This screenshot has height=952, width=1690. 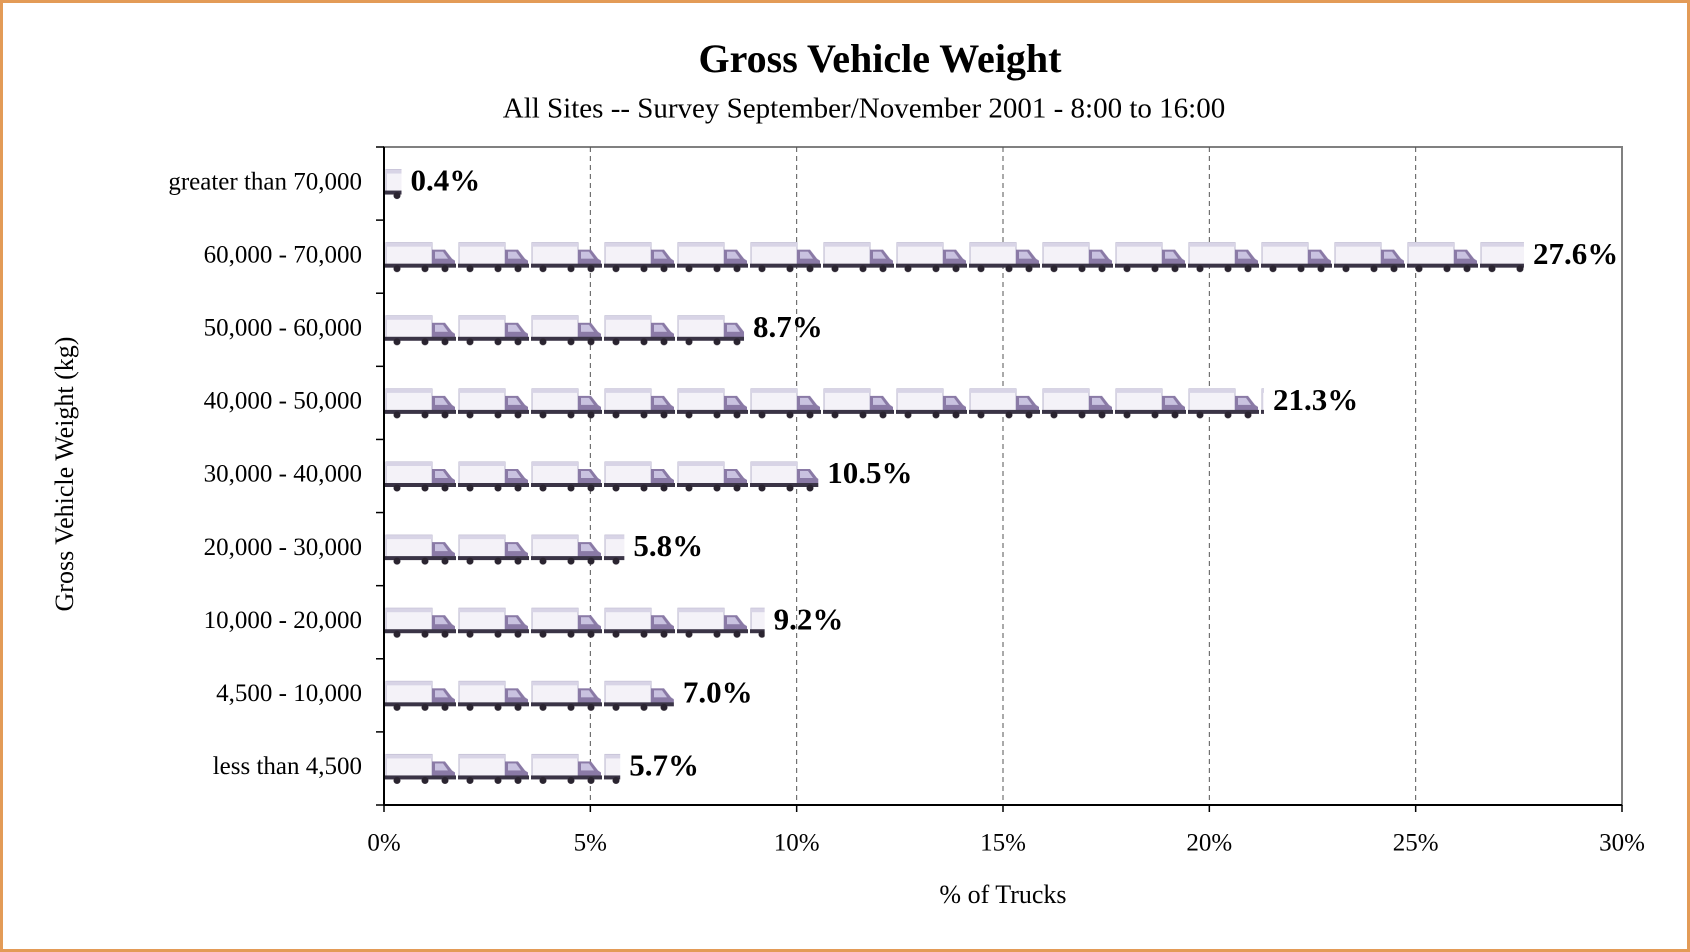 What do you see at coordinates (283, 620) in the screenshot?
I see `y-tick-label: 10,000 - 20,000` at bounding box center [283, 620].